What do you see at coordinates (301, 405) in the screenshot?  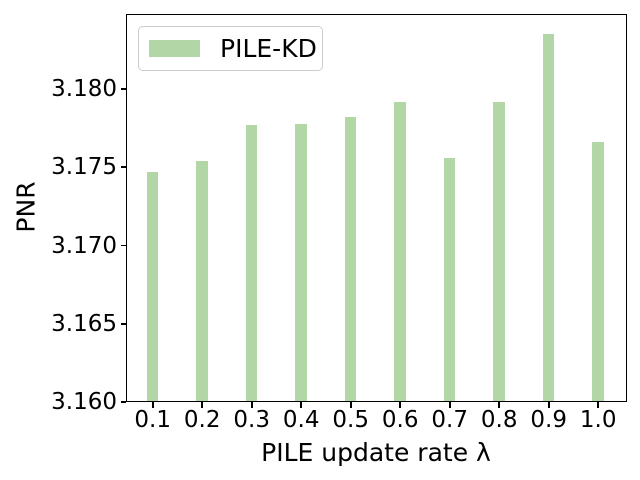 I see `x-tick-0.4` at bounding box center [301, 405].